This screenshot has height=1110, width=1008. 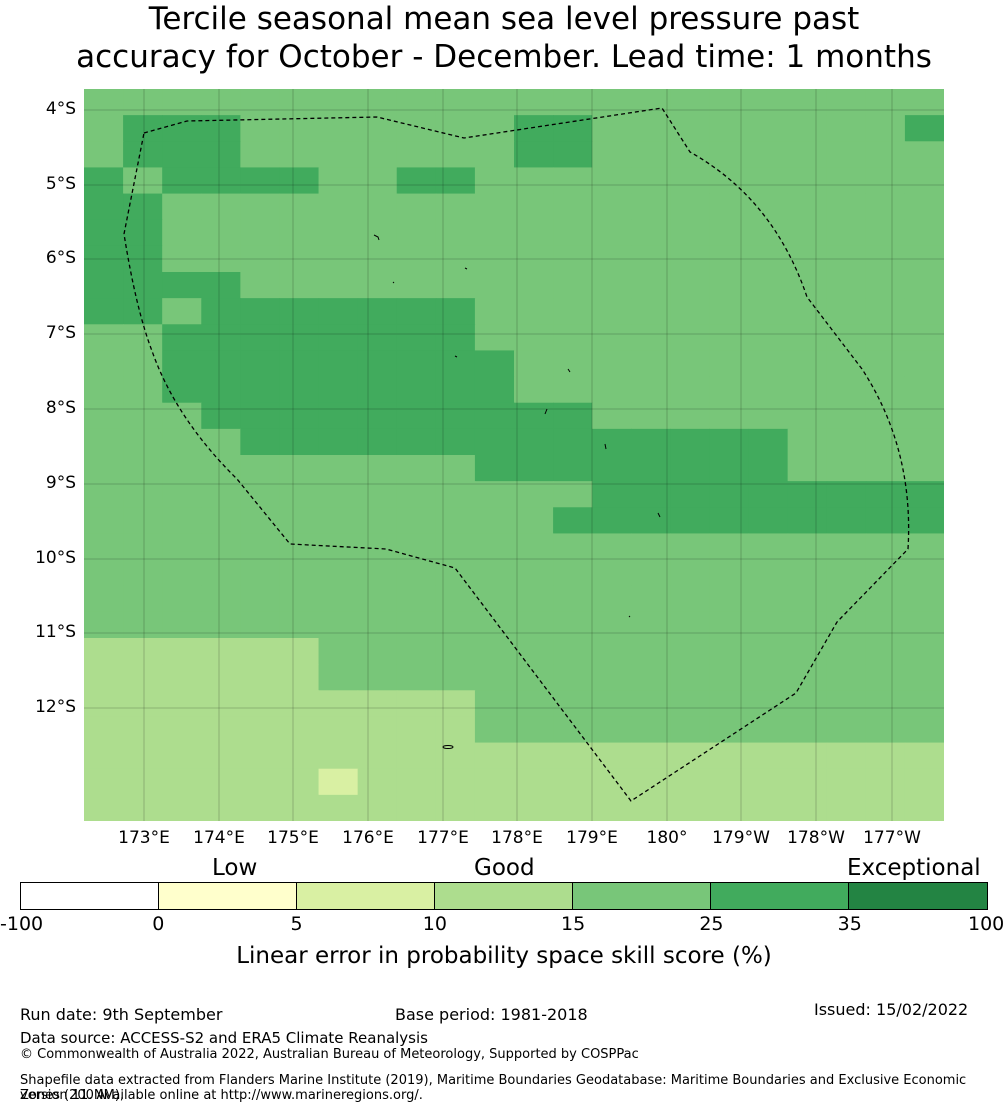 What do you see at coordinates (443, 838) in the screenshot?
I see `longitude-label: 177°E` at bounding box center [443, 838].